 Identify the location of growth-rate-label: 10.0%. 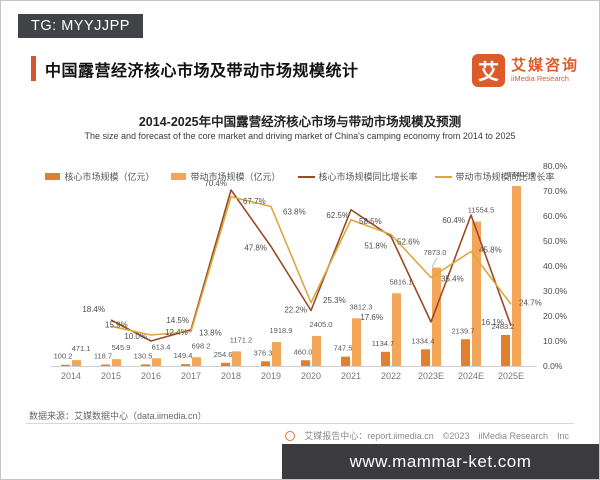
(135, 336).